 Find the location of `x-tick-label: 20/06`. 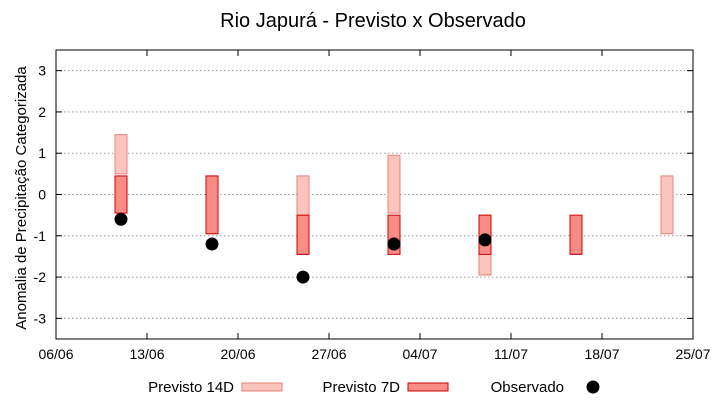

x-tick-label: 20/06 is located at coordinates (237, 354).